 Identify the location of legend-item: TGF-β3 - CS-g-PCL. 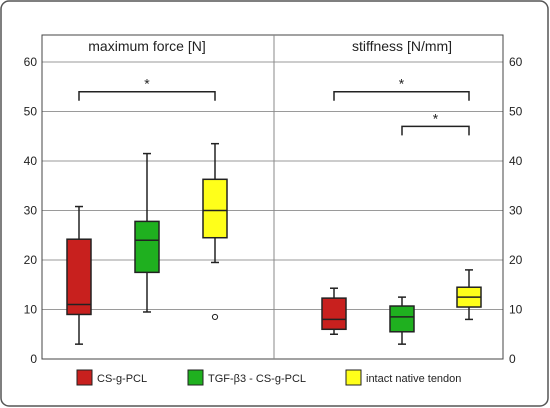
(246, 377).